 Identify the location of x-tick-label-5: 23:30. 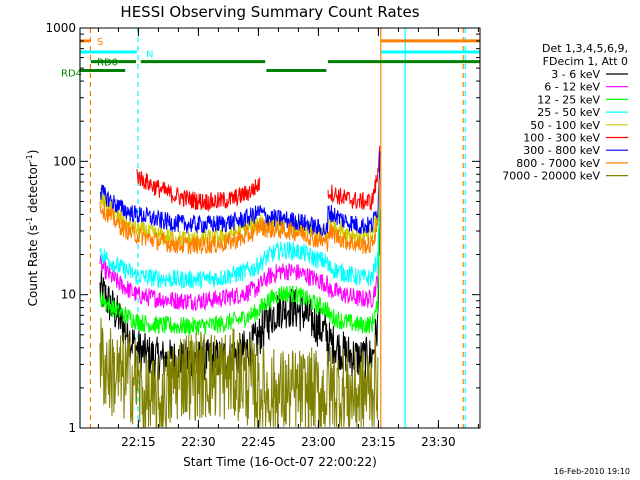
(438, 442).